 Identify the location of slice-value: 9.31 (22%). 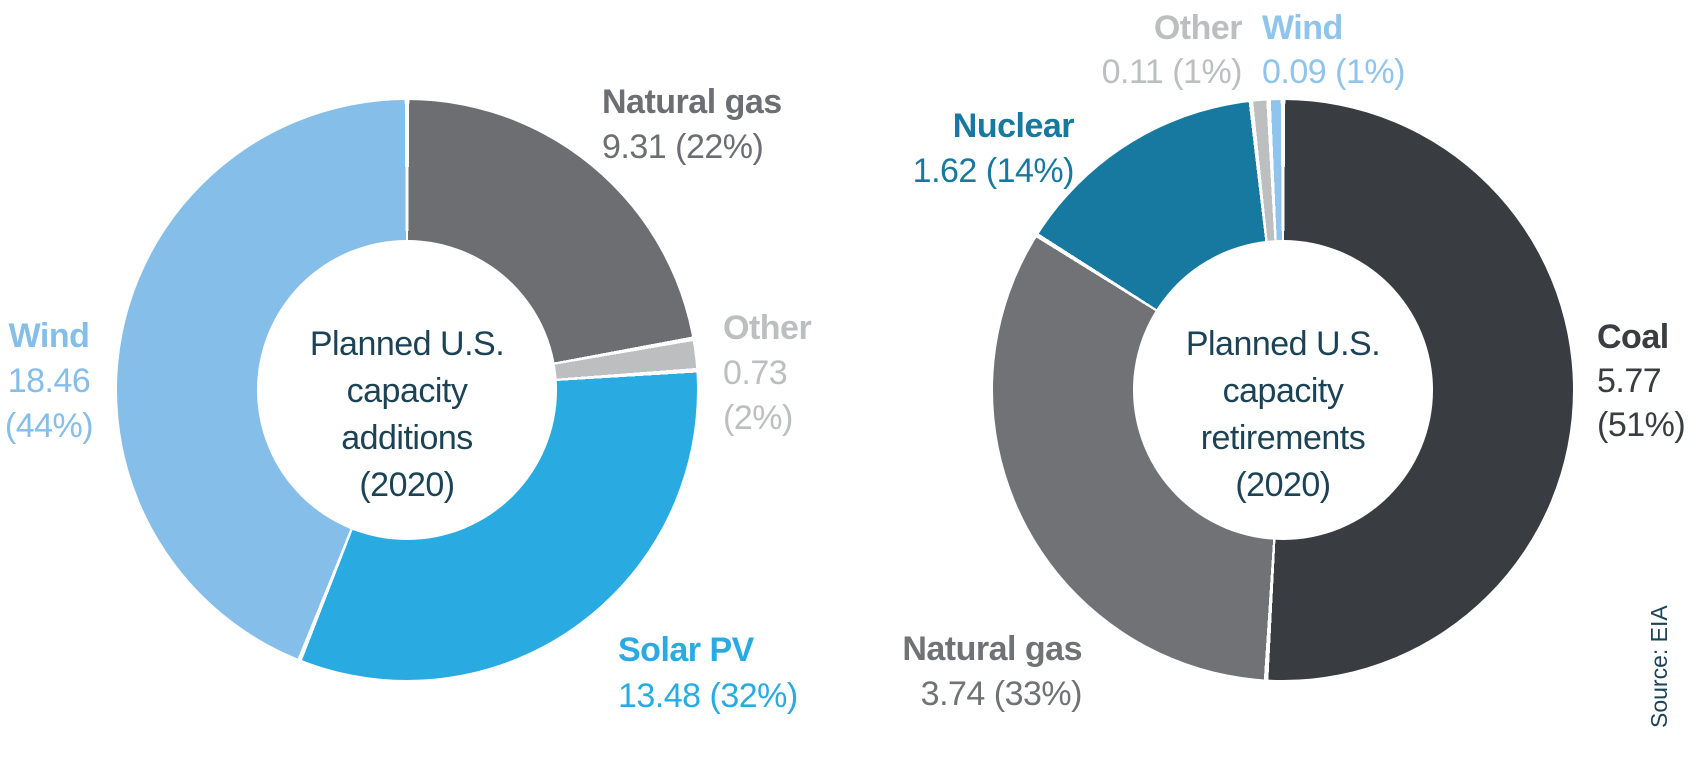
(683, 147).